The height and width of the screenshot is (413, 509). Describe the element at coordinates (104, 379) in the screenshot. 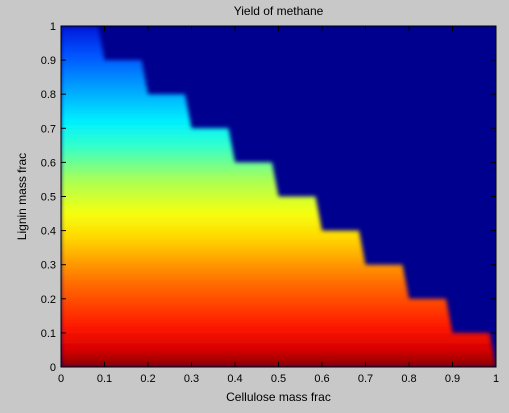

I see `x-tick-label: 0.1` at that location.